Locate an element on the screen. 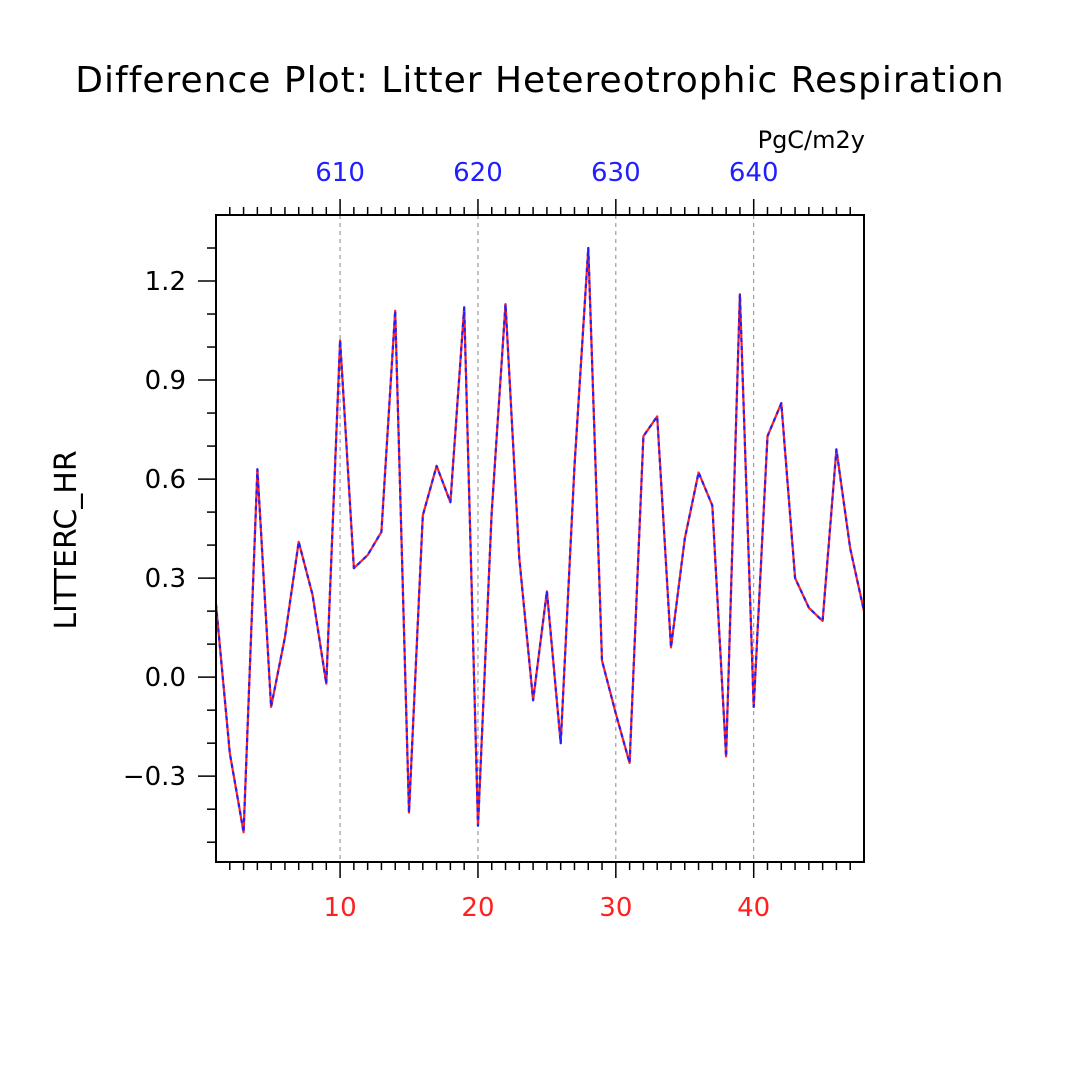 The width and height of the screenshot is (1080, 1080). x-tick-label-top: 630 is located at coordinates (616, 173).